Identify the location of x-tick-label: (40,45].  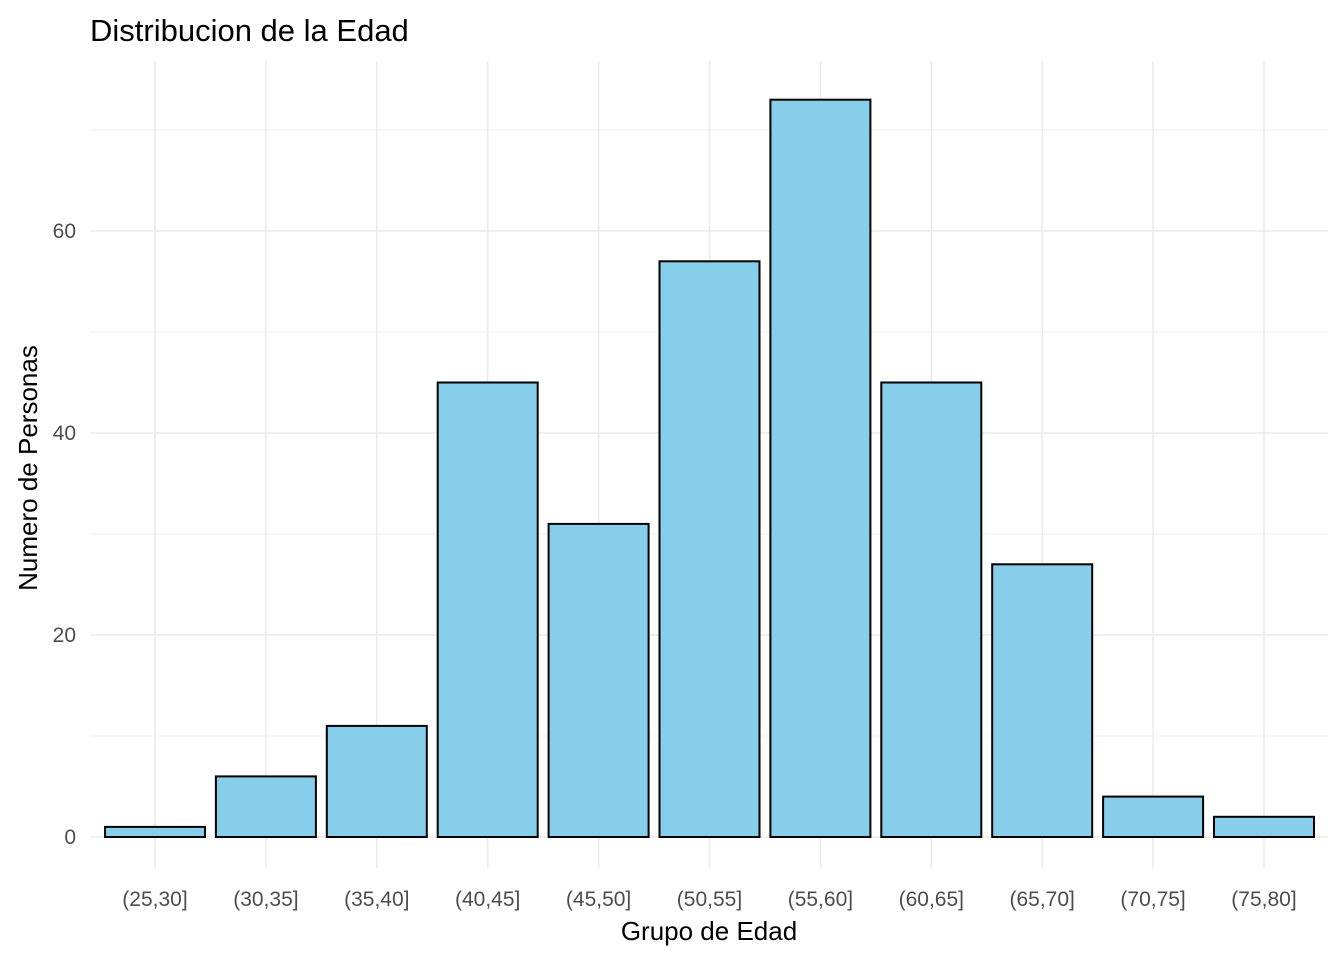
(487, 899).